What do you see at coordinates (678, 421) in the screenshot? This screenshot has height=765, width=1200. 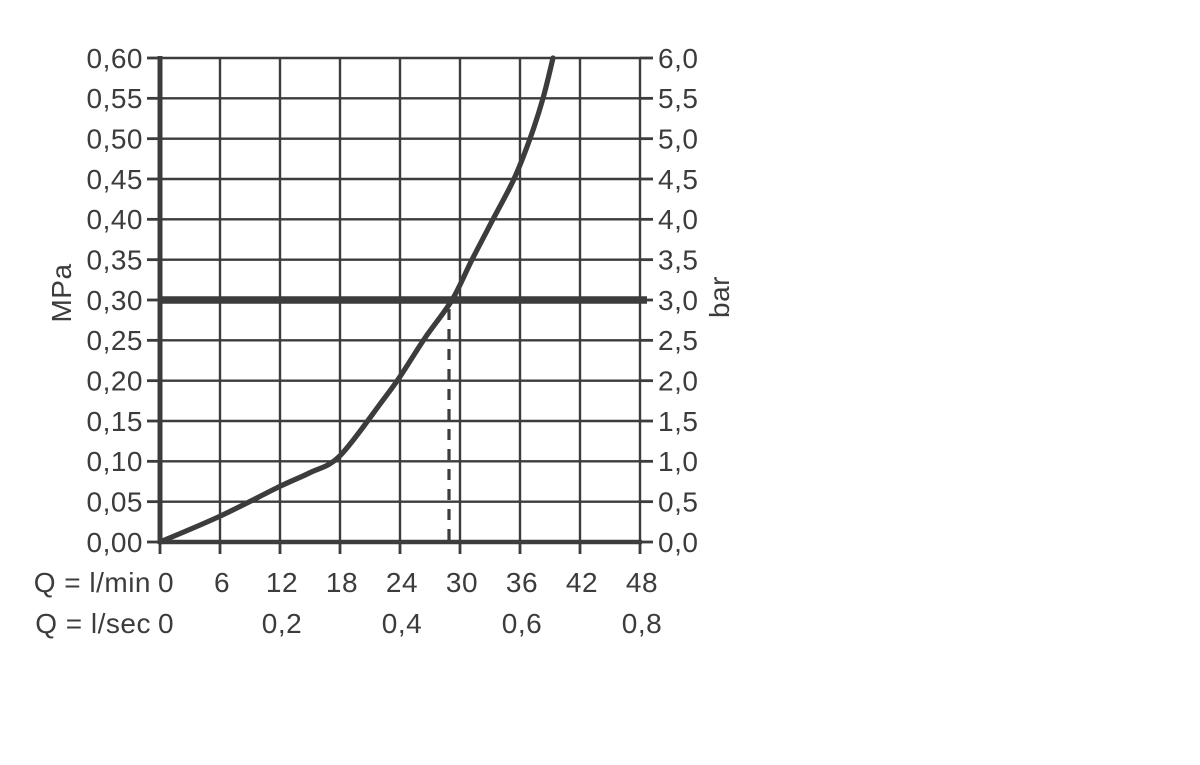 I see `y-right-tick-label: 1,5` at bounding box center [678, 421].